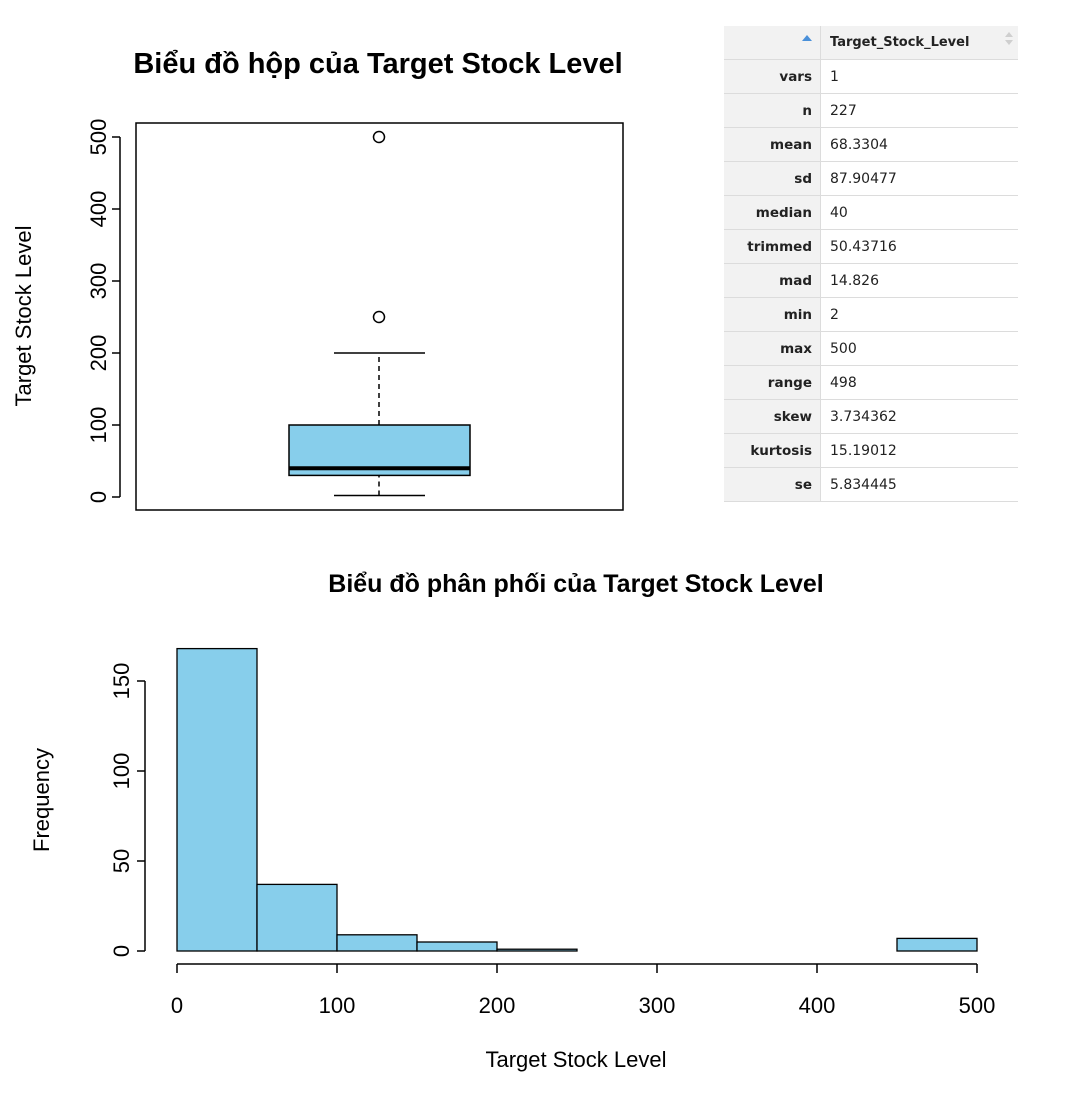 The height and width of the screenshot is (1102, 1072). Describe the element at coordinates (127, 810) in the screenshot. I see `histogram-y-axis: 0 50 100 150` at that location.